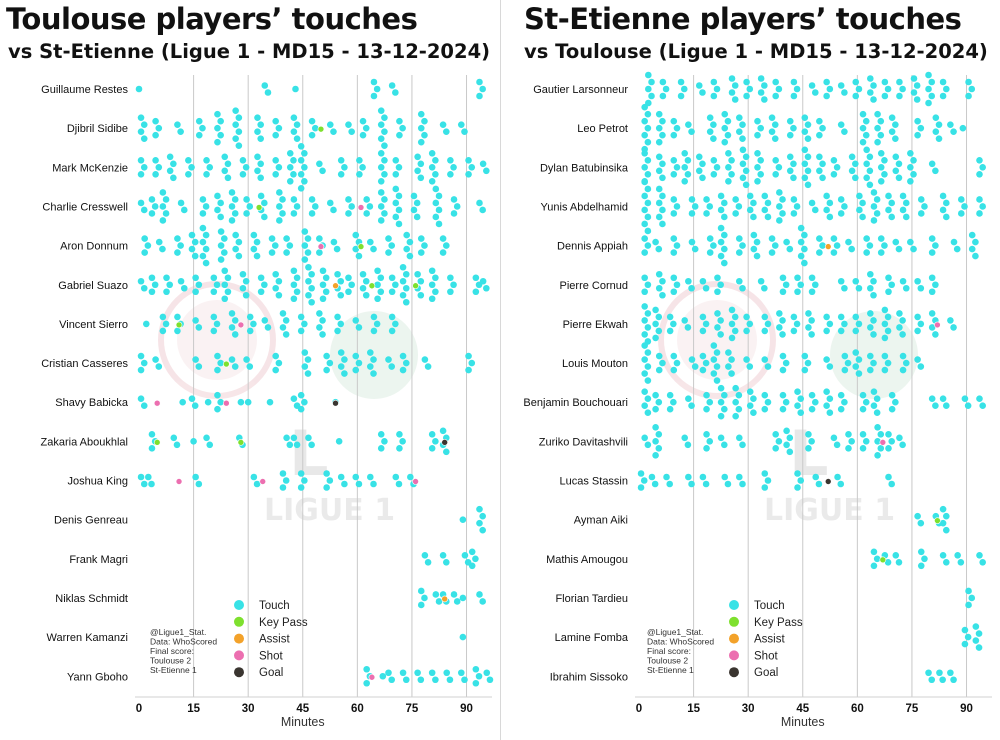 This screenshot has width=1000, height=740. Describe the element at coordinates (179, 481) in the screenshot. I see `shot-marker` at that location.